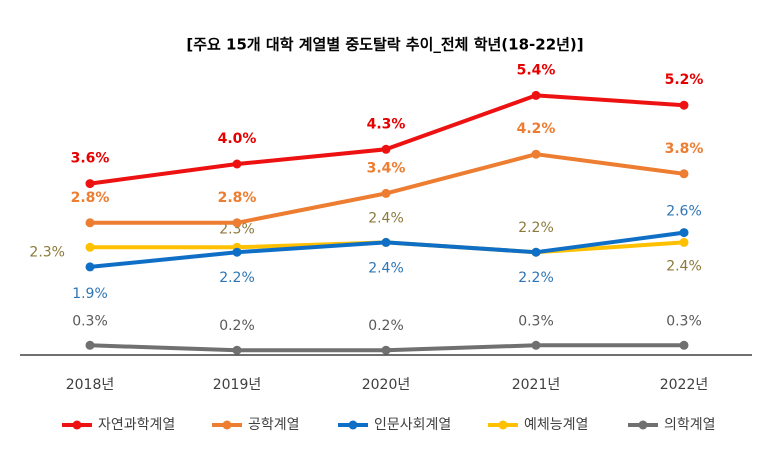  What do you see at coordinates (412, 425) in the screenshot?
I see `legend-label: 인문사회계열` at bounding box center [412, 425].